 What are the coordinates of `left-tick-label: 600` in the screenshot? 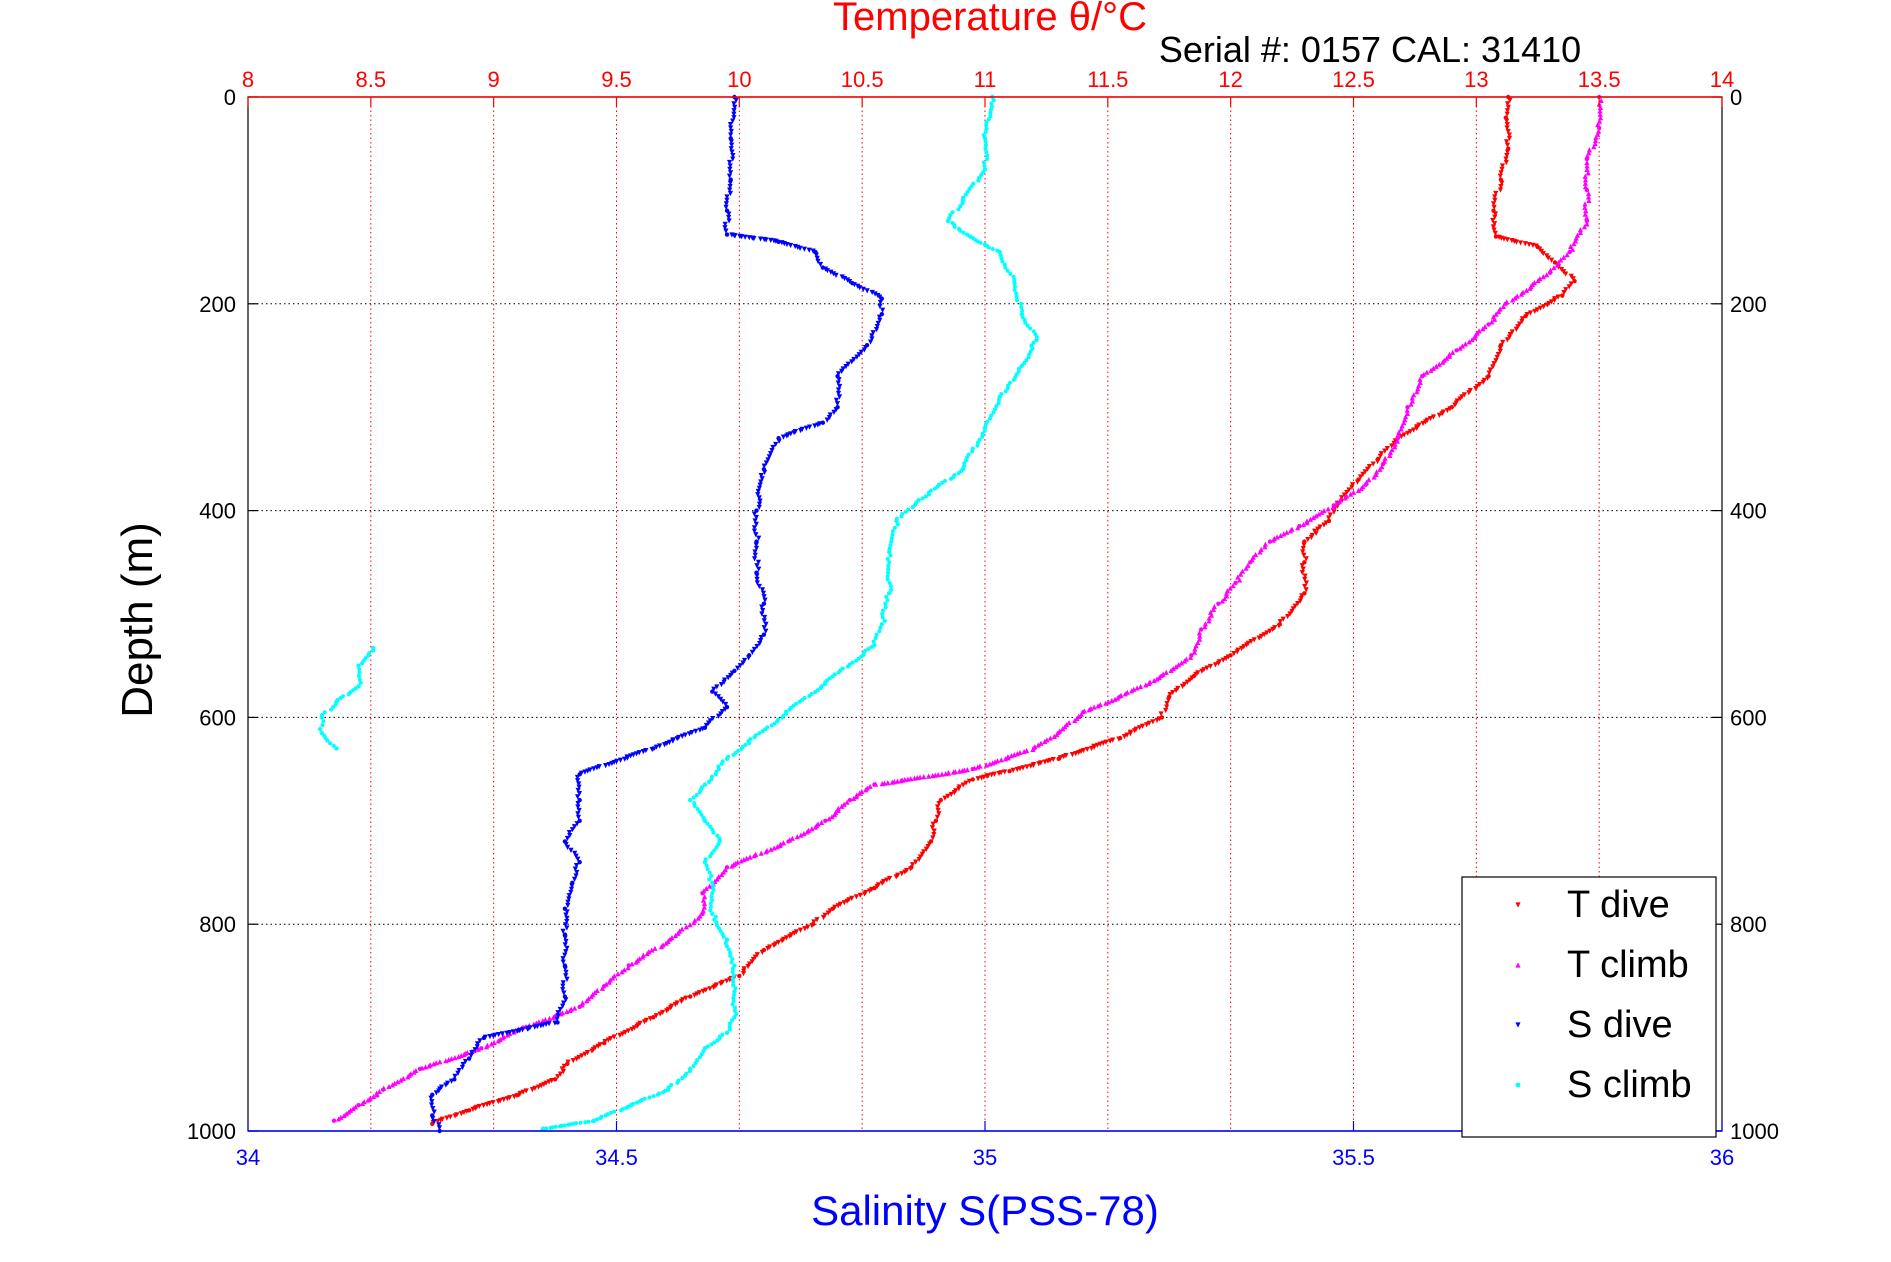 It's located at (217, 717).